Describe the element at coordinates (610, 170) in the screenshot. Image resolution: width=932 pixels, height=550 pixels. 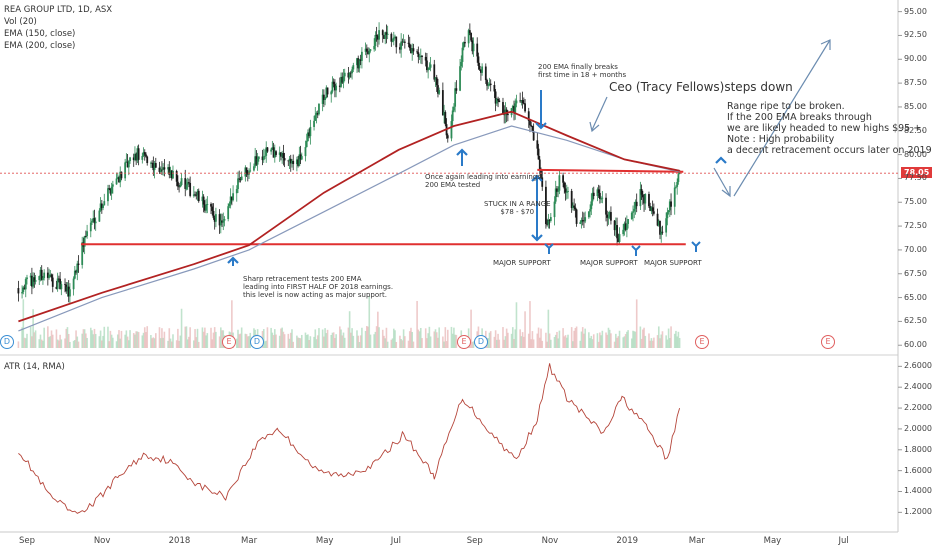
I see `range-top-line` at that location.